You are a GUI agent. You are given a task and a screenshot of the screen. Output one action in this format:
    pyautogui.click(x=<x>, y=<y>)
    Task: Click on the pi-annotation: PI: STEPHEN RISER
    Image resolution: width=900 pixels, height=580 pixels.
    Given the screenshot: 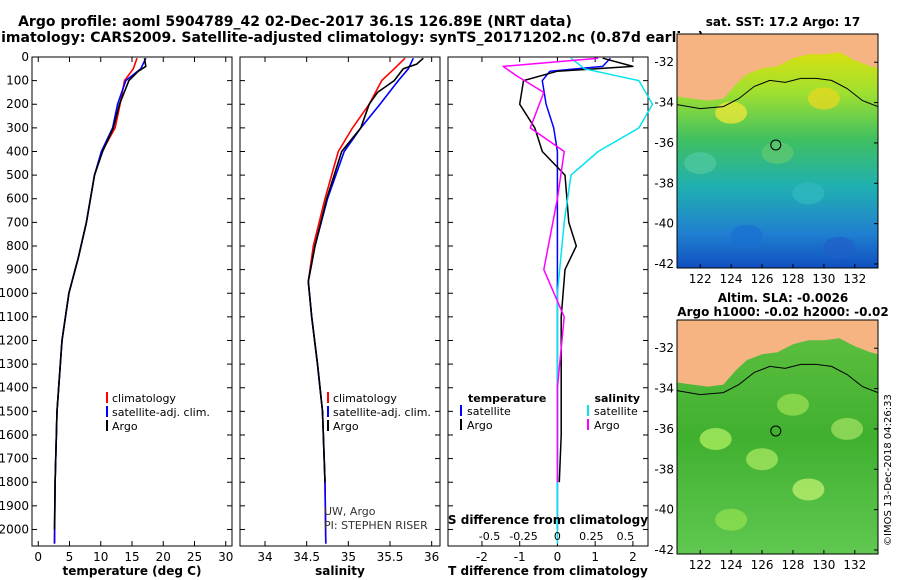 What is the action you would take?
    pyautogui.click(x=376, y=525)
    